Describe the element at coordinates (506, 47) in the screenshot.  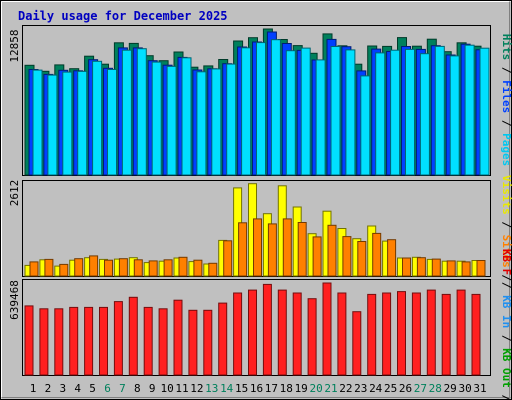
I see `legend-part: Hits` at that location.